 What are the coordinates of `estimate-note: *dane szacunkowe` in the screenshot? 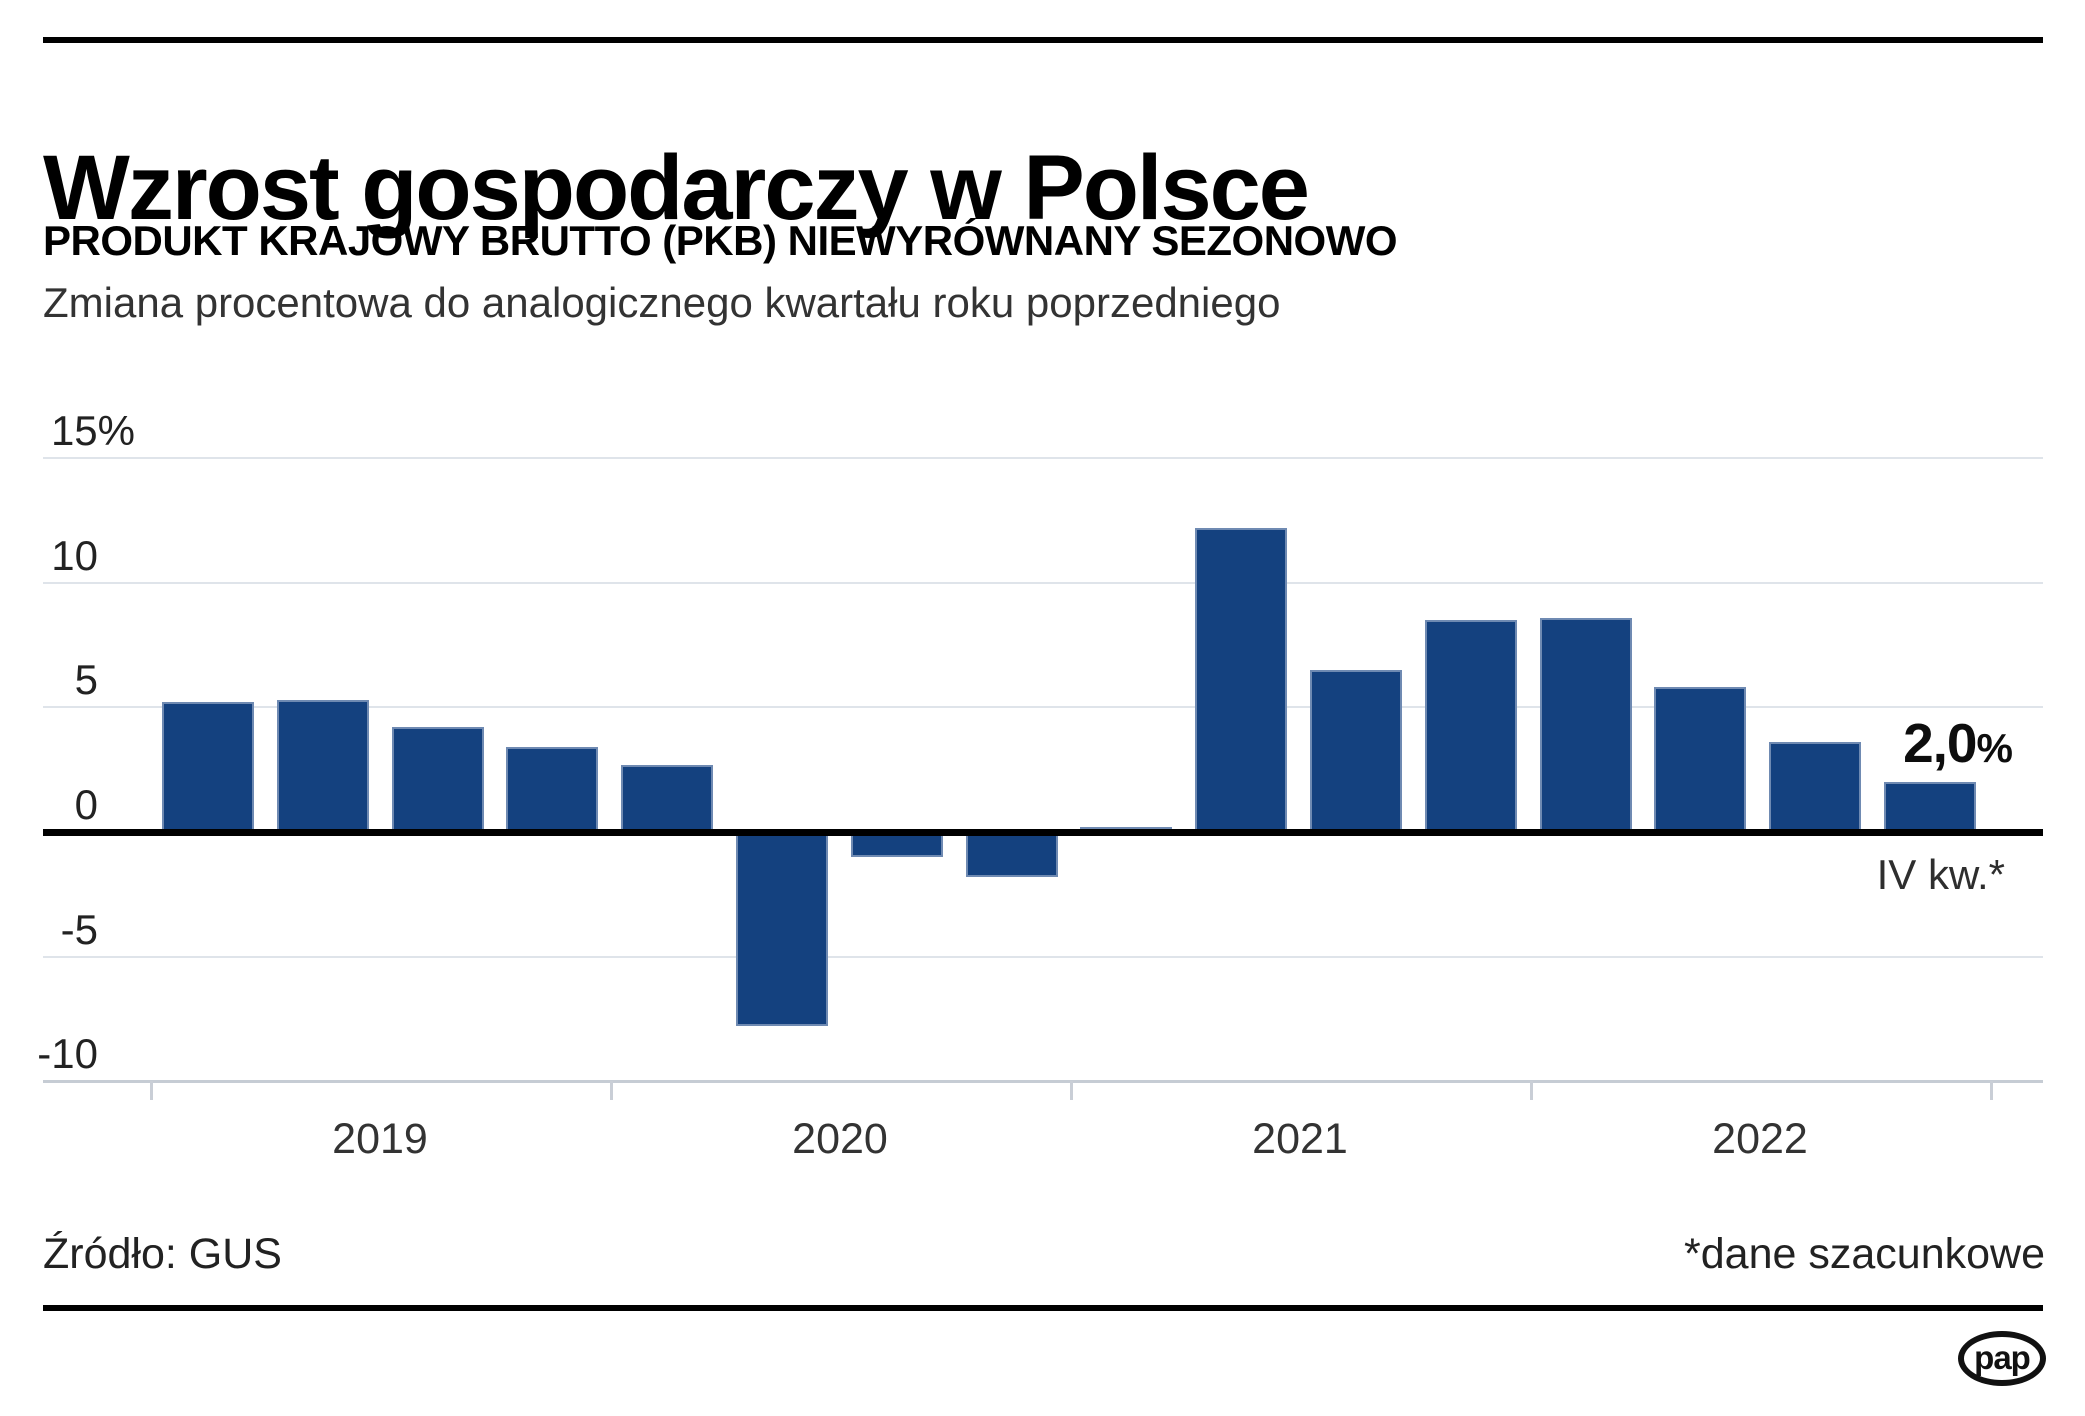 It's located at (1864, 1253).